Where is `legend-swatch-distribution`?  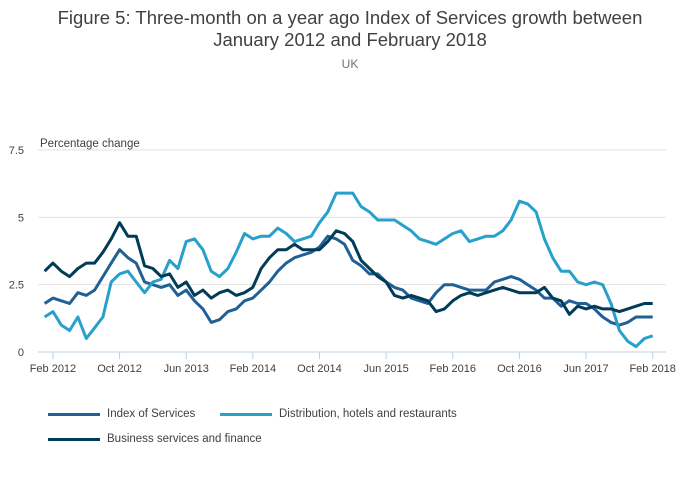
legend-swatch-distribution is located at coordinates (246, 414).